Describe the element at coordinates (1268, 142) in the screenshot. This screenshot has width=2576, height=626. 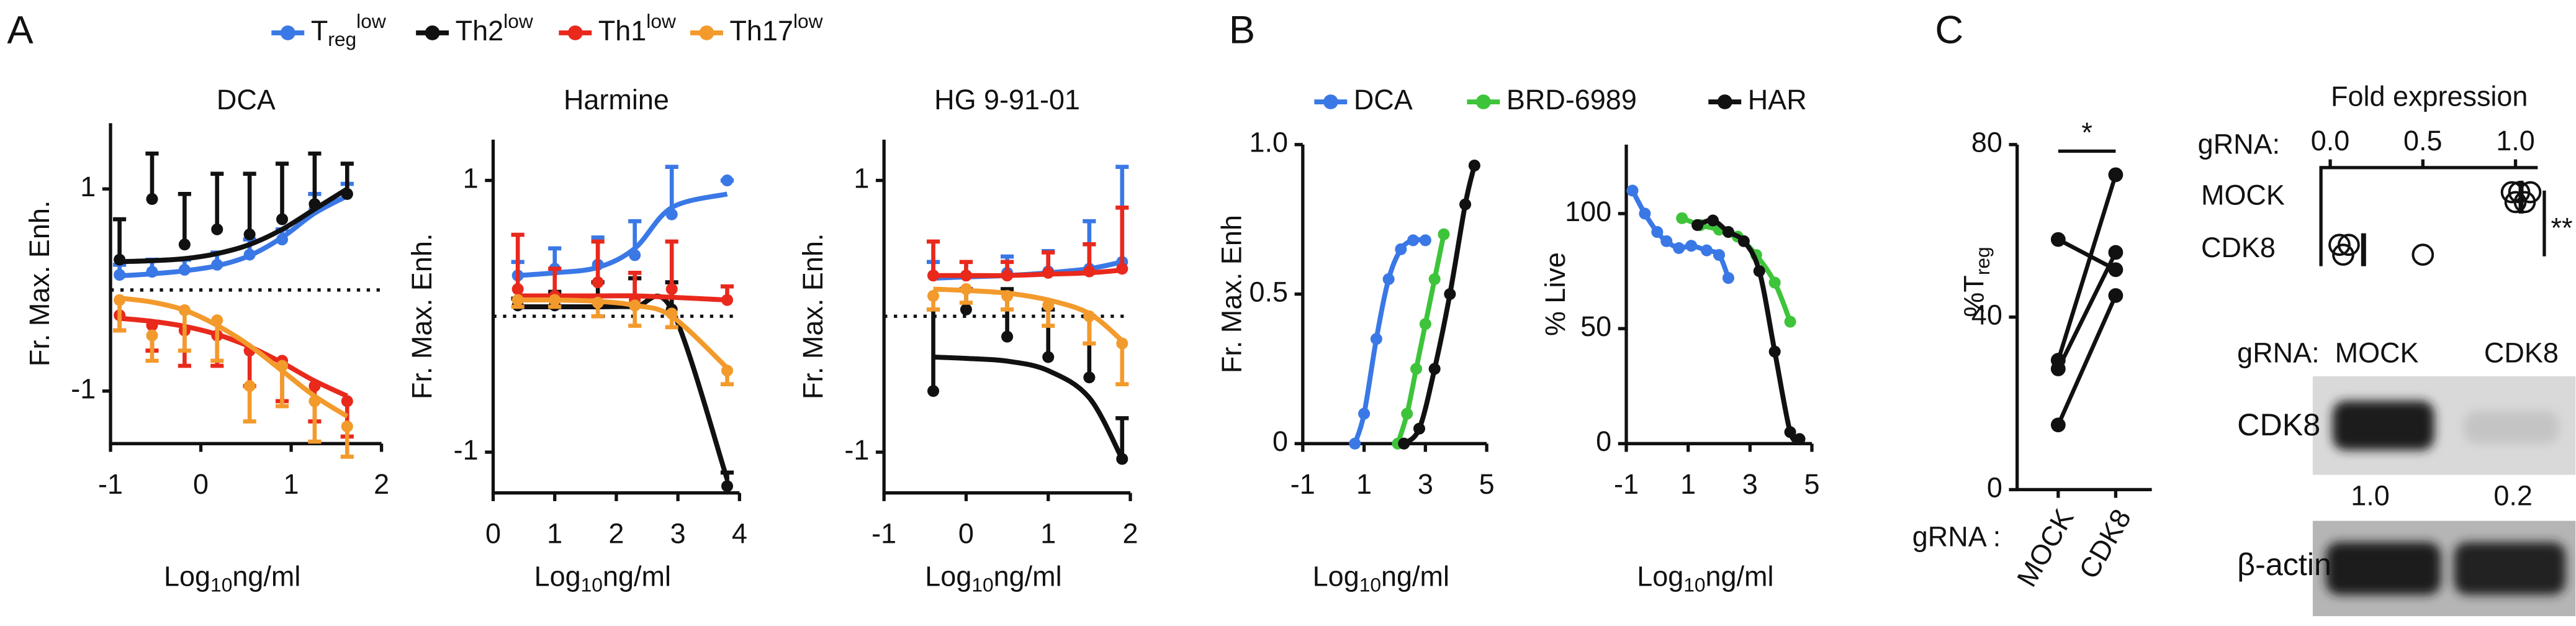
I see `y-tick-label: 1.0` at that location.